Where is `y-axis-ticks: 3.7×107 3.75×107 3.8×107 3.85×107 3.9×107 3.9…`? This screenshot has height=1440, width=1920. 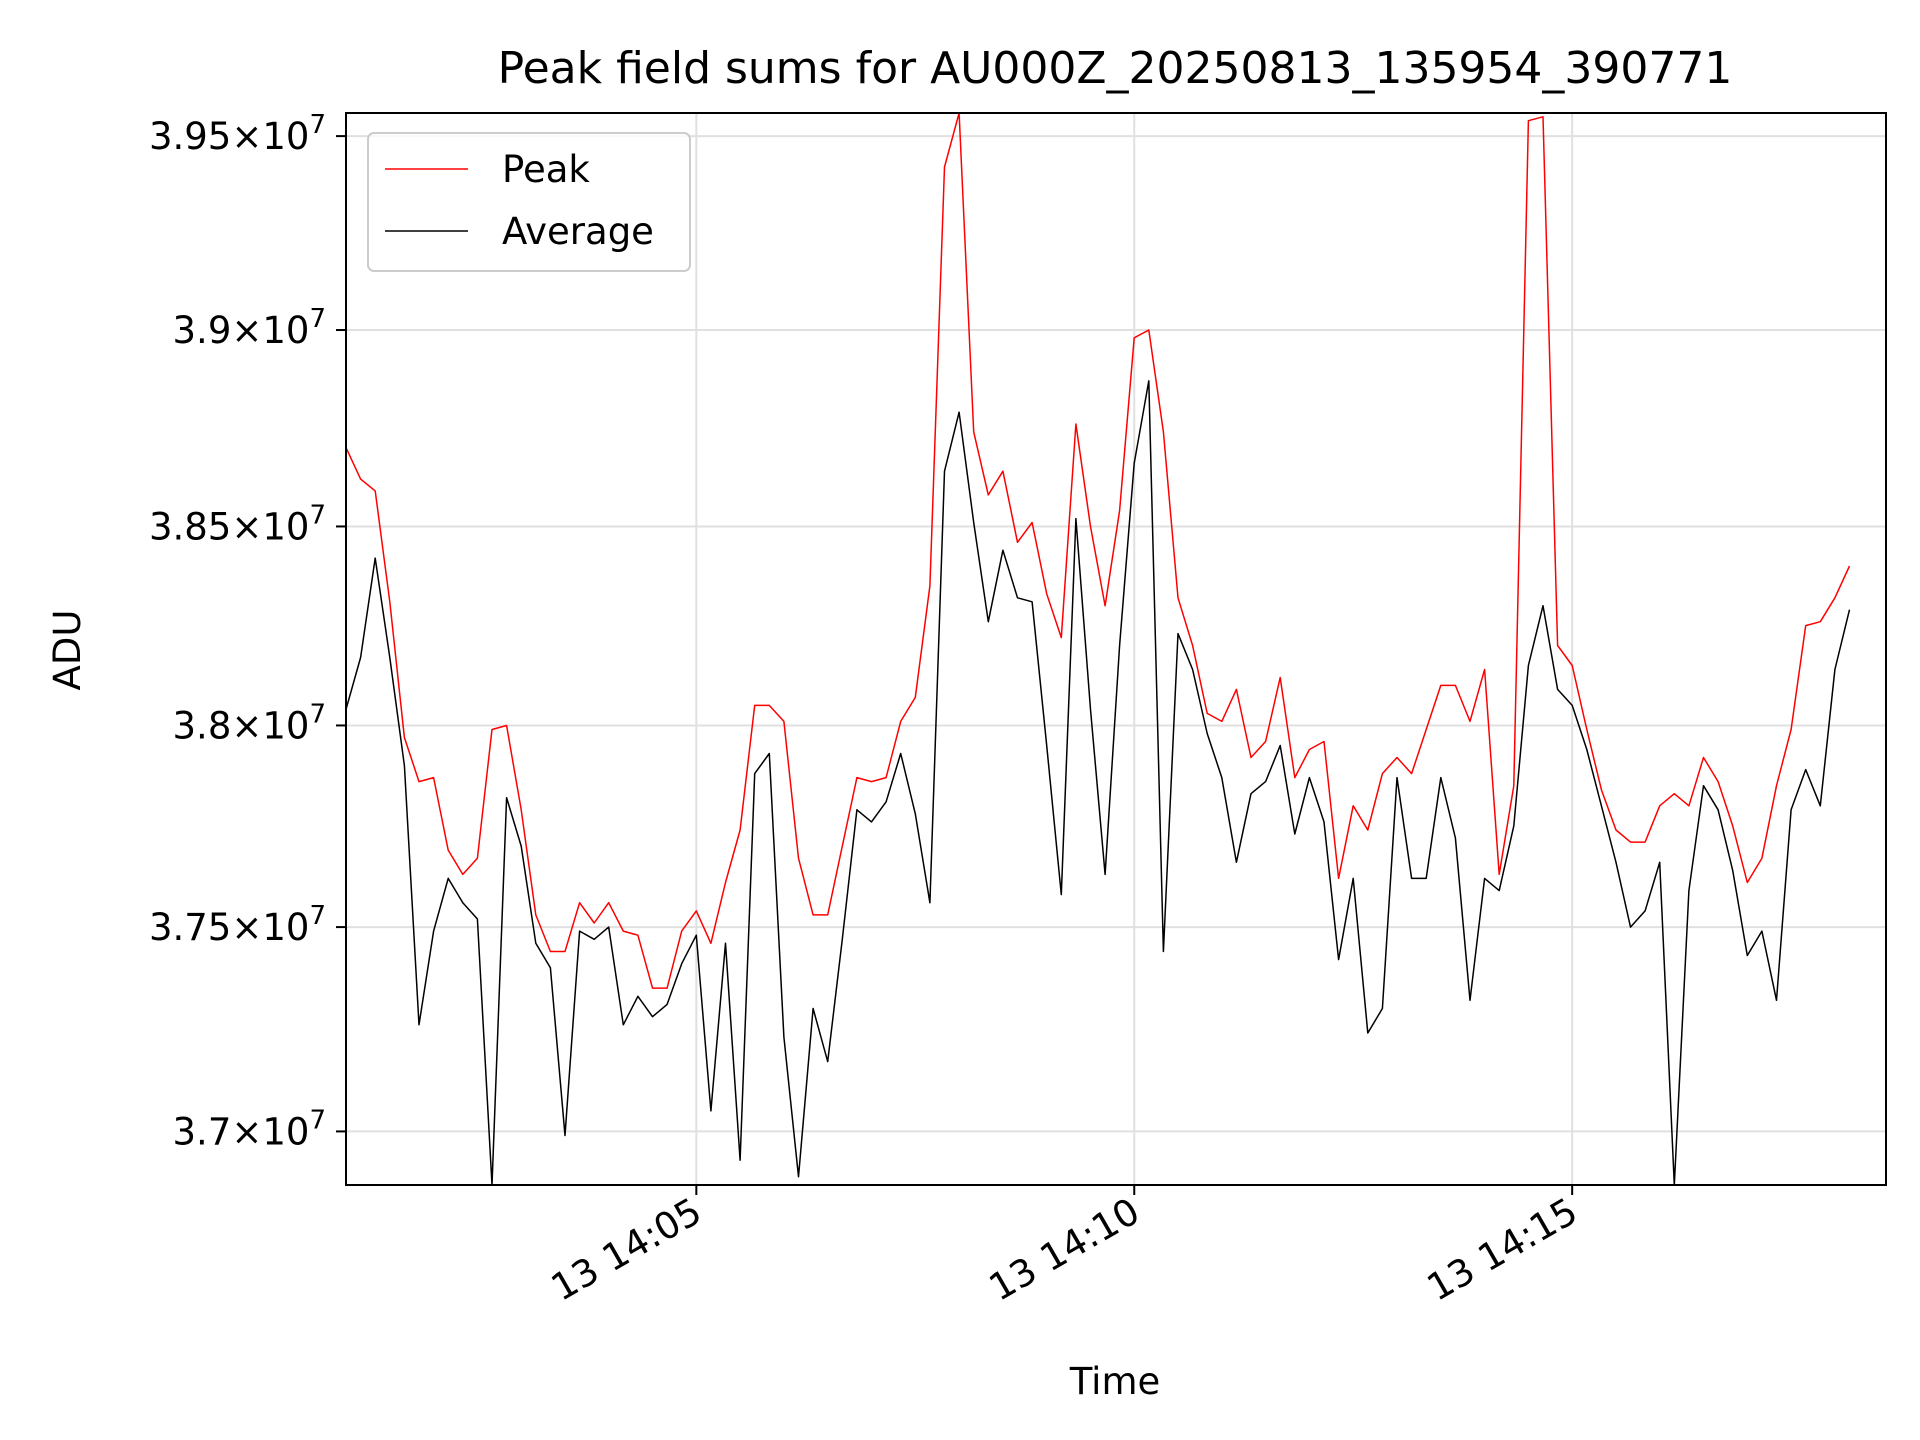
y-axis-ticks: 3.7×107 3.75×107 3.8×107 3.85×107 3.9×107 3.9… is located at coordinates (247, 631).